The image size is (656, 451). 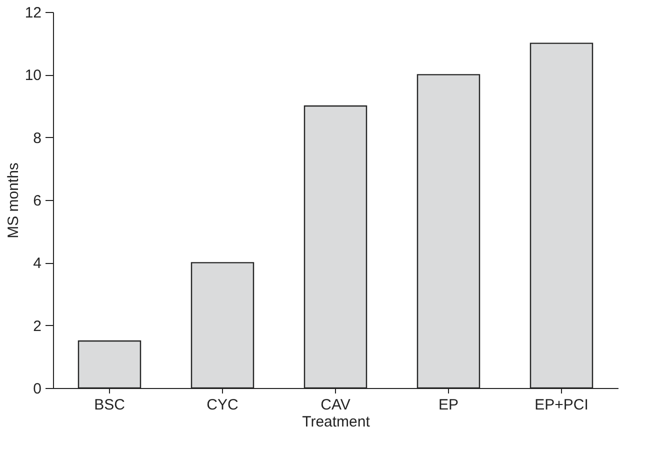 I want to click on x-tick-label: EP, so click(x=448, y=405).